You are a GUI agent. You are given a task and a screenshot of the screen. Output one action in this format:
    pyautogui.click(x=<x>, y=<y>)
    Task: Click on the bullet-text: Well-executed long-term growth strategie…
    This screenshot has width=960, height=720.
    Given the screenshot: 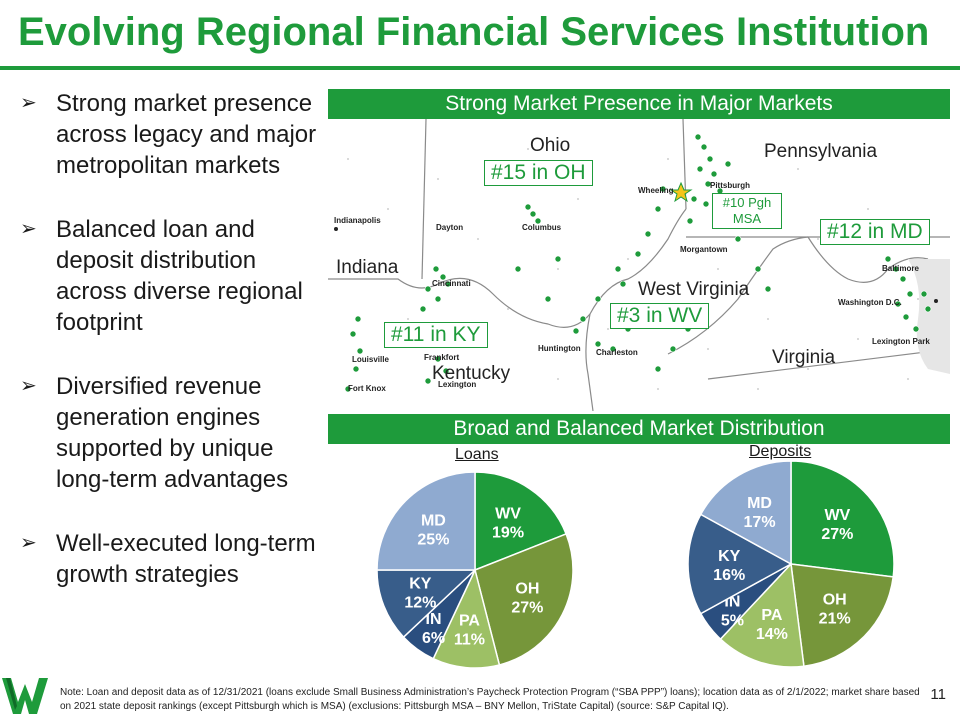 What is the action you would take?
    pyautogui.click(x=186, y=559)
    